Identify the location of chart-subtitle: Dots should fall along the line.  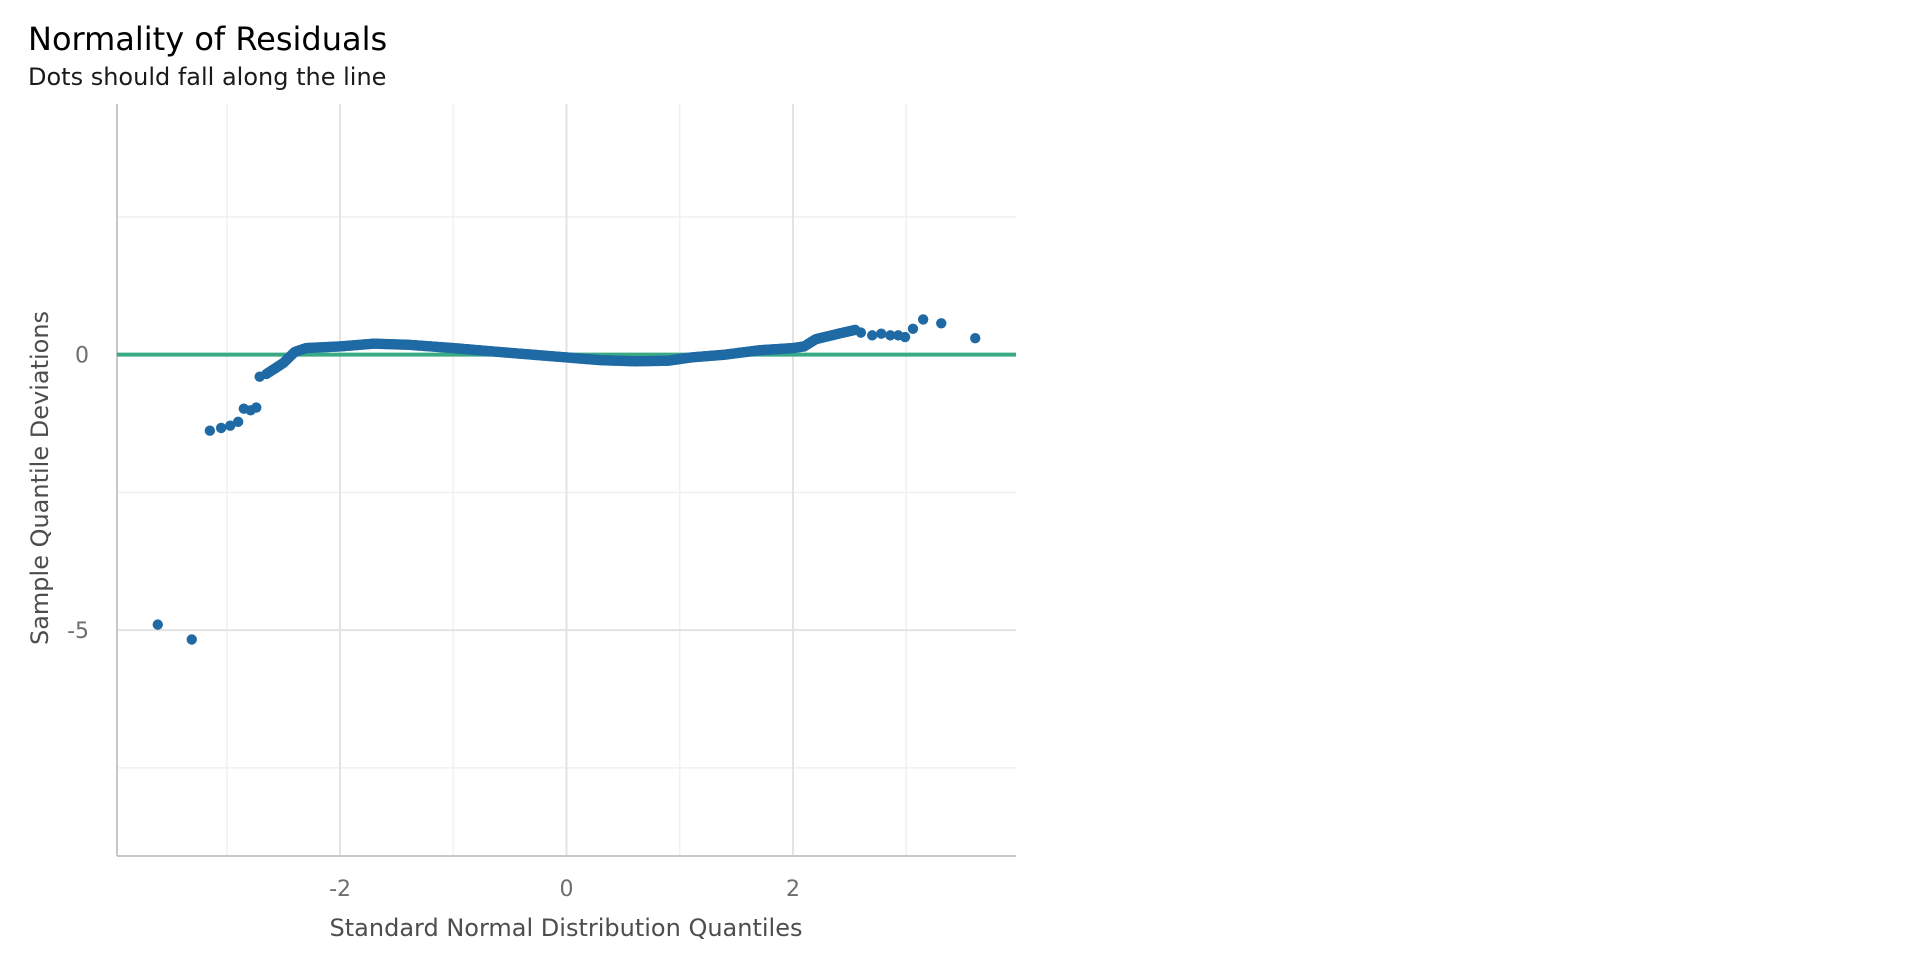
(207, 77).